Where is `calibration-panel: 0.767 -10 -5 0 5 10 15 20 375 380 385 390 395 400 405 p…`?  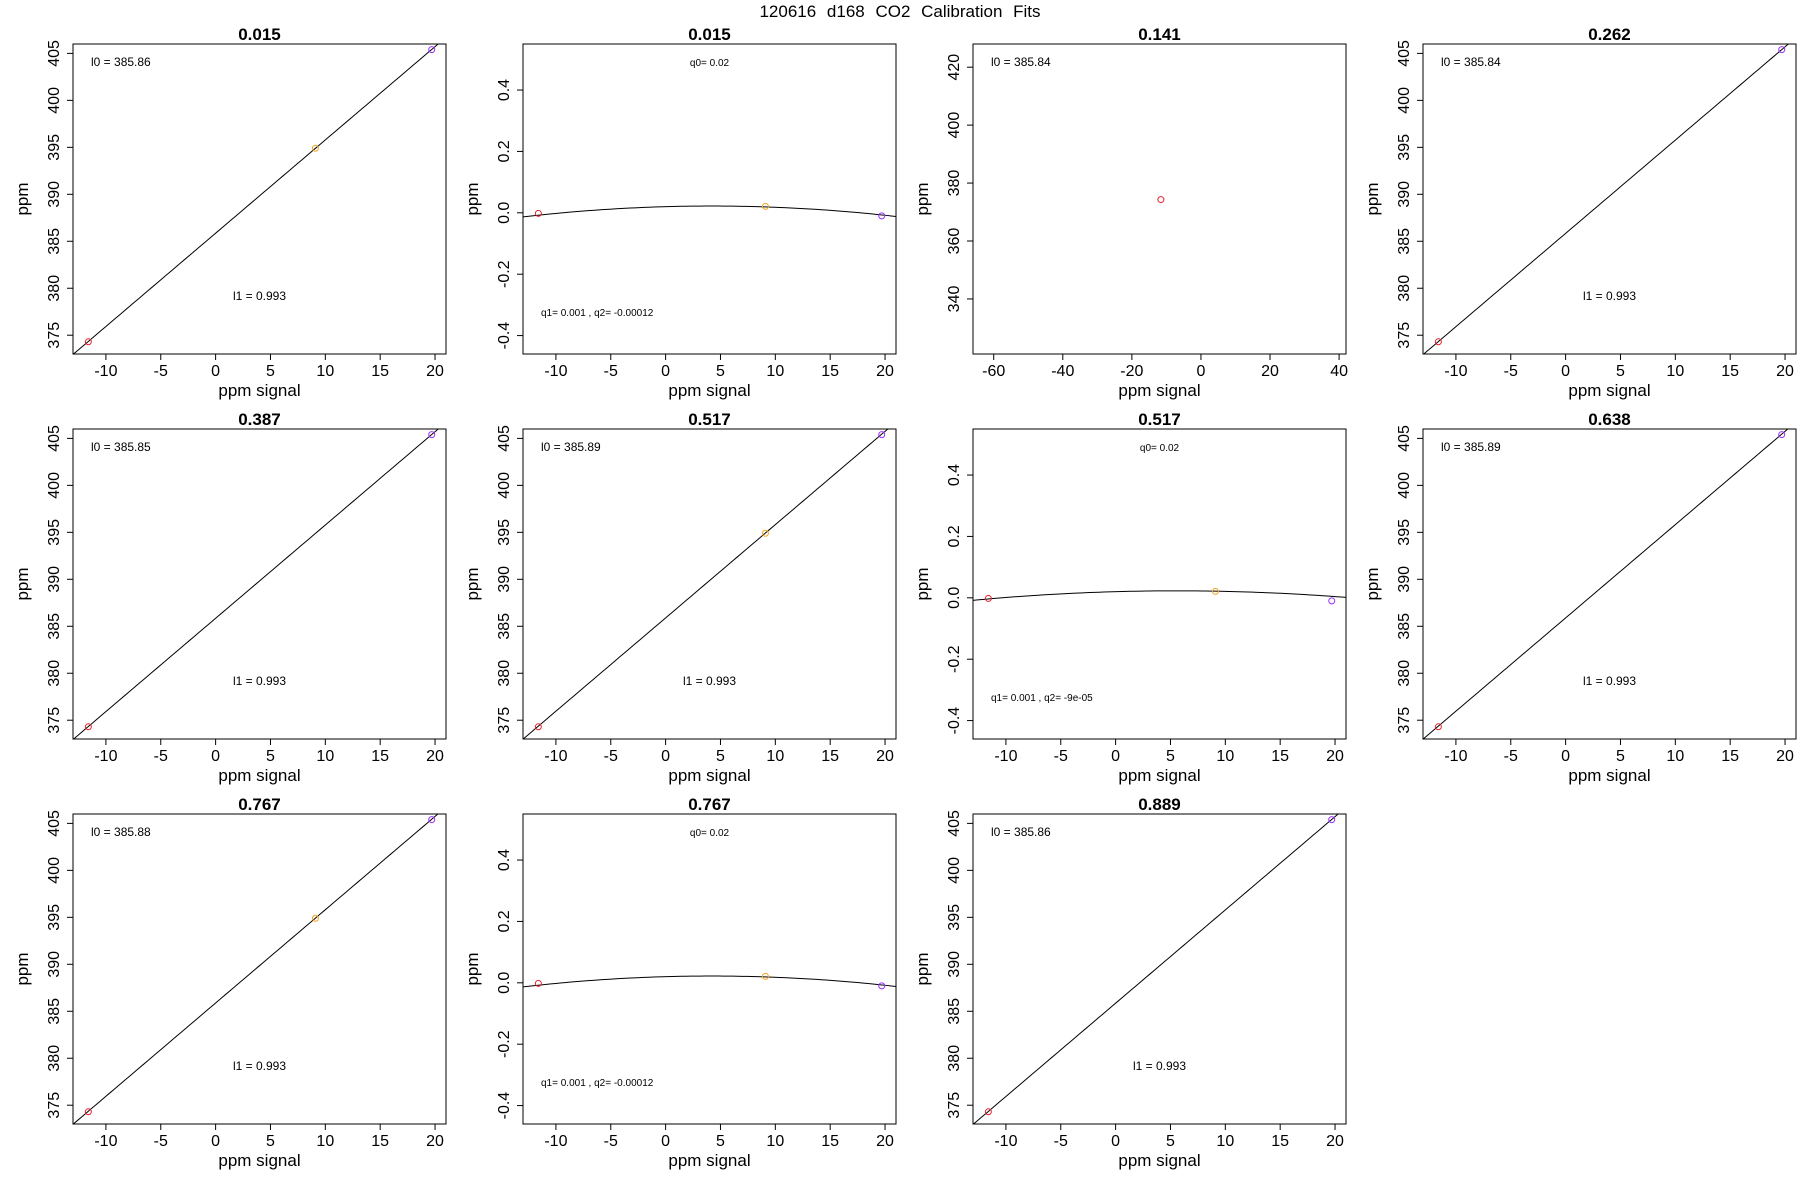
calibration-panel: 0.767 -10 -5 0 5 10 15 20 375 380 385 390 395 400 405 p… is located at coordinates (225, 984).